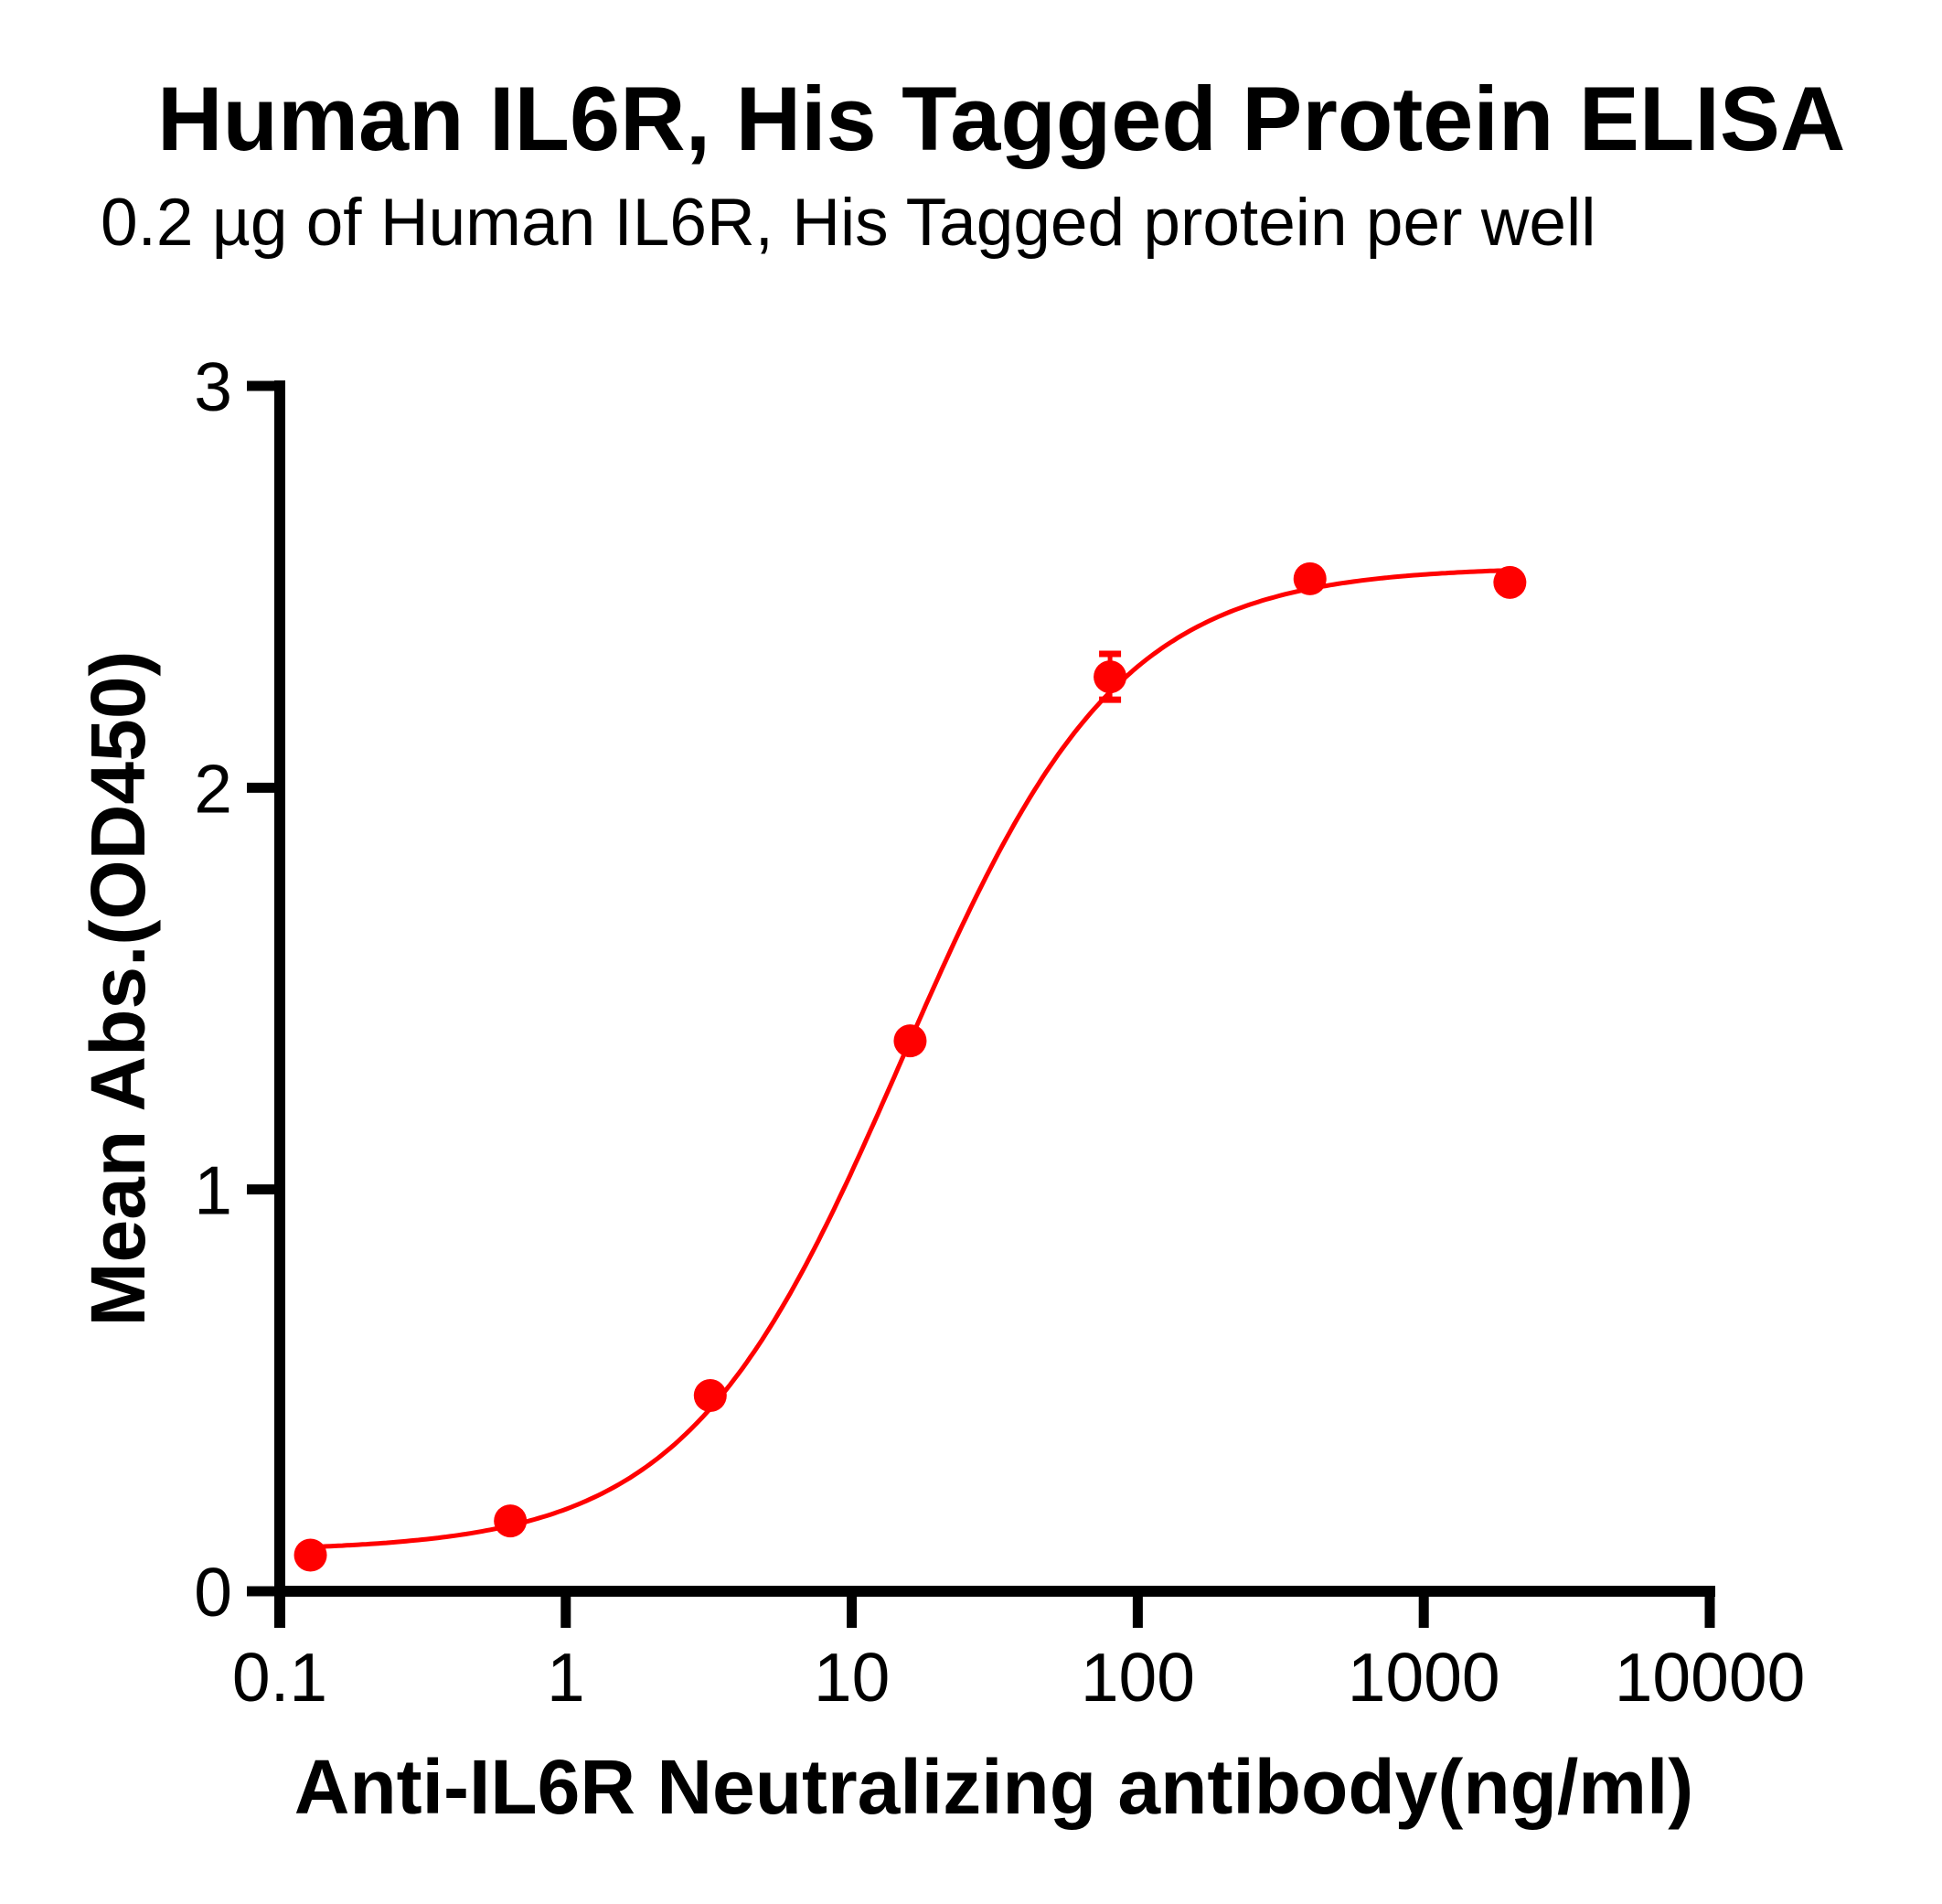 This screenshot has height=1904, width=1942. What do you see at coordinates (1424, 1677) in the screenshot?
I see `x-tick-label: 1000` at bounding box center [1424, 1677].